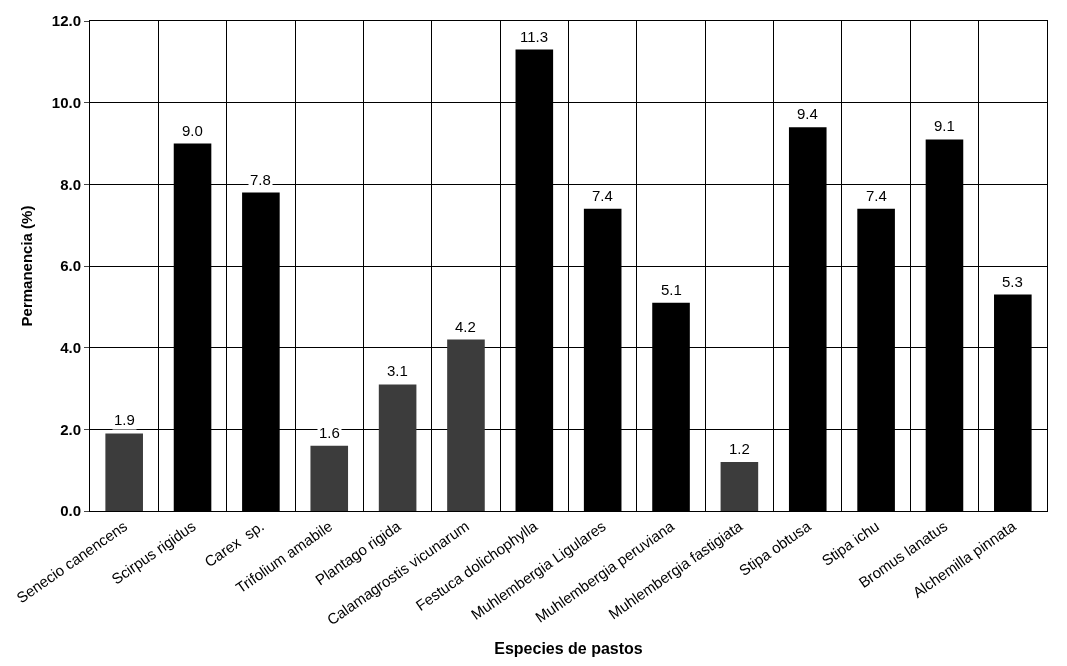 The image size is (1067, 666). What do you see at coordinates (70, 347) in the screenshot?
I see `y-tick-label: 4.0` at bounding box center [70, 347].